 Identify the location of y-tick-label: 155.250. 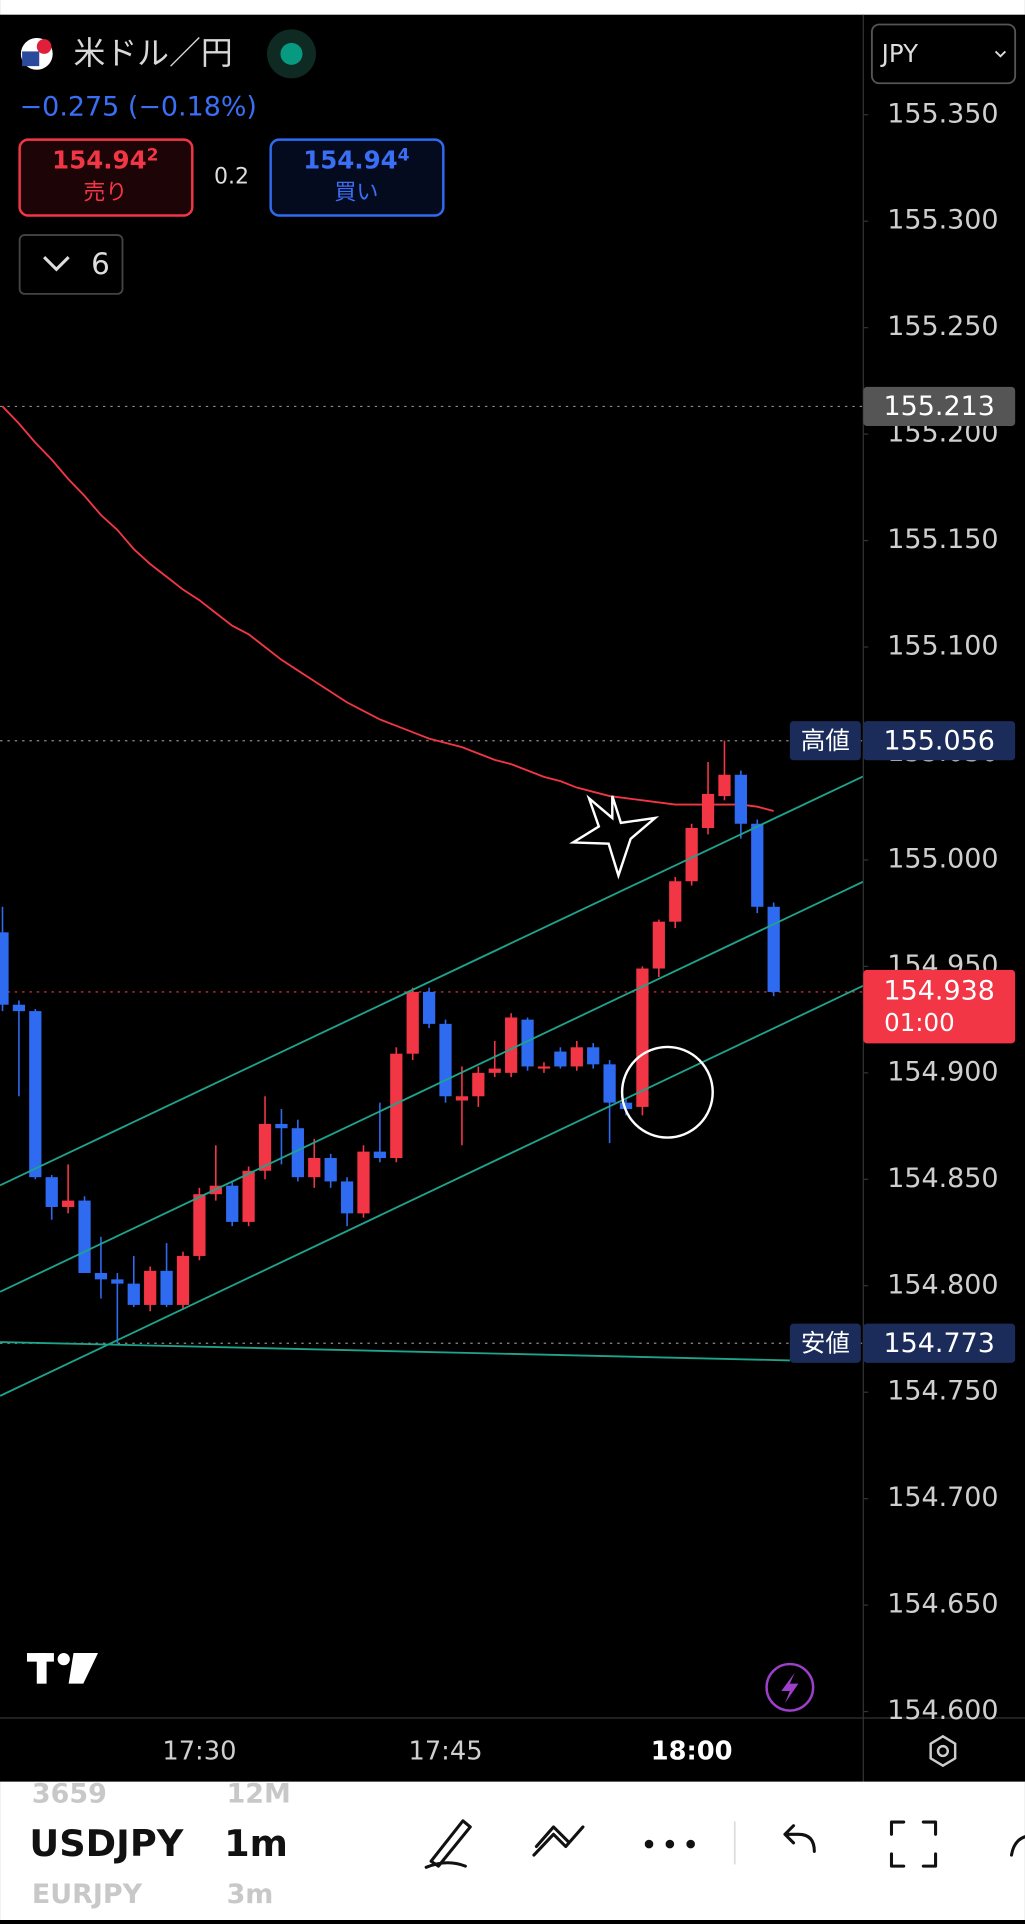
(942, 326).